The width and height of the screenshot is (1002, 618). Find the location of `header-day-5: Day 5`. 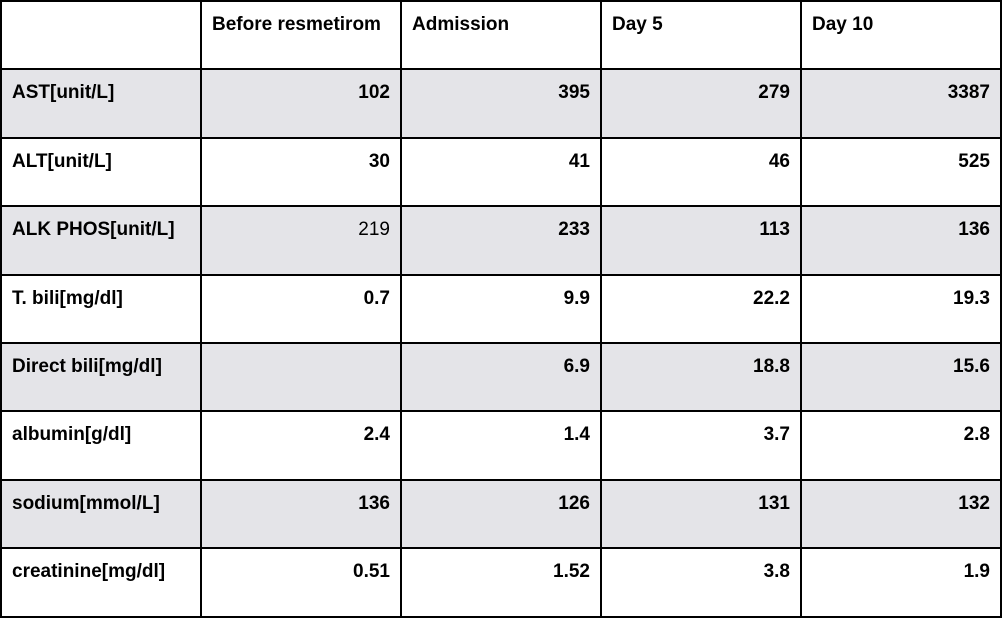

header-day-5: Day 5 is located at coordinates (701, 35).